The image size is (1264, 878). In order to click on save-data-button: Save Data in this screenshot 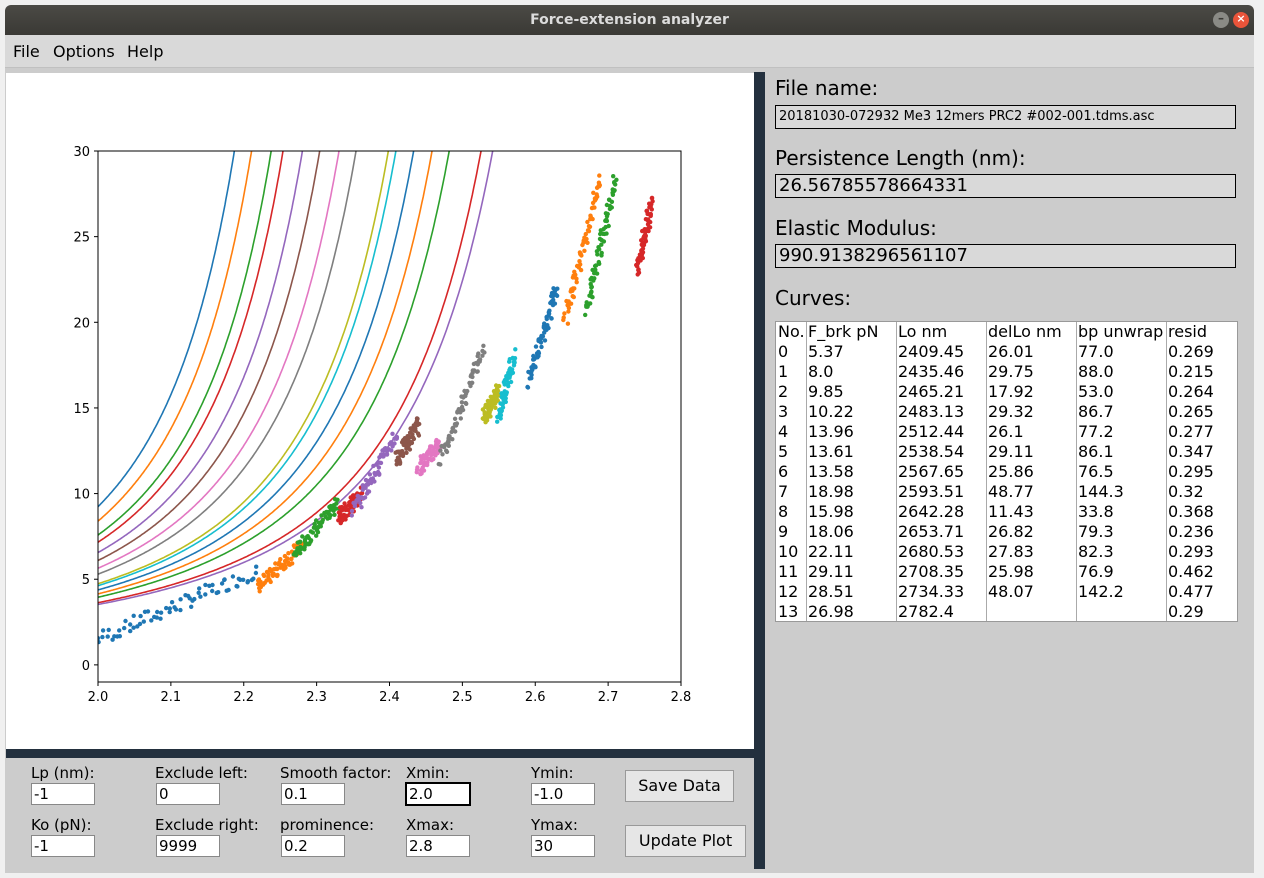, I will do `click(679, 786)`.